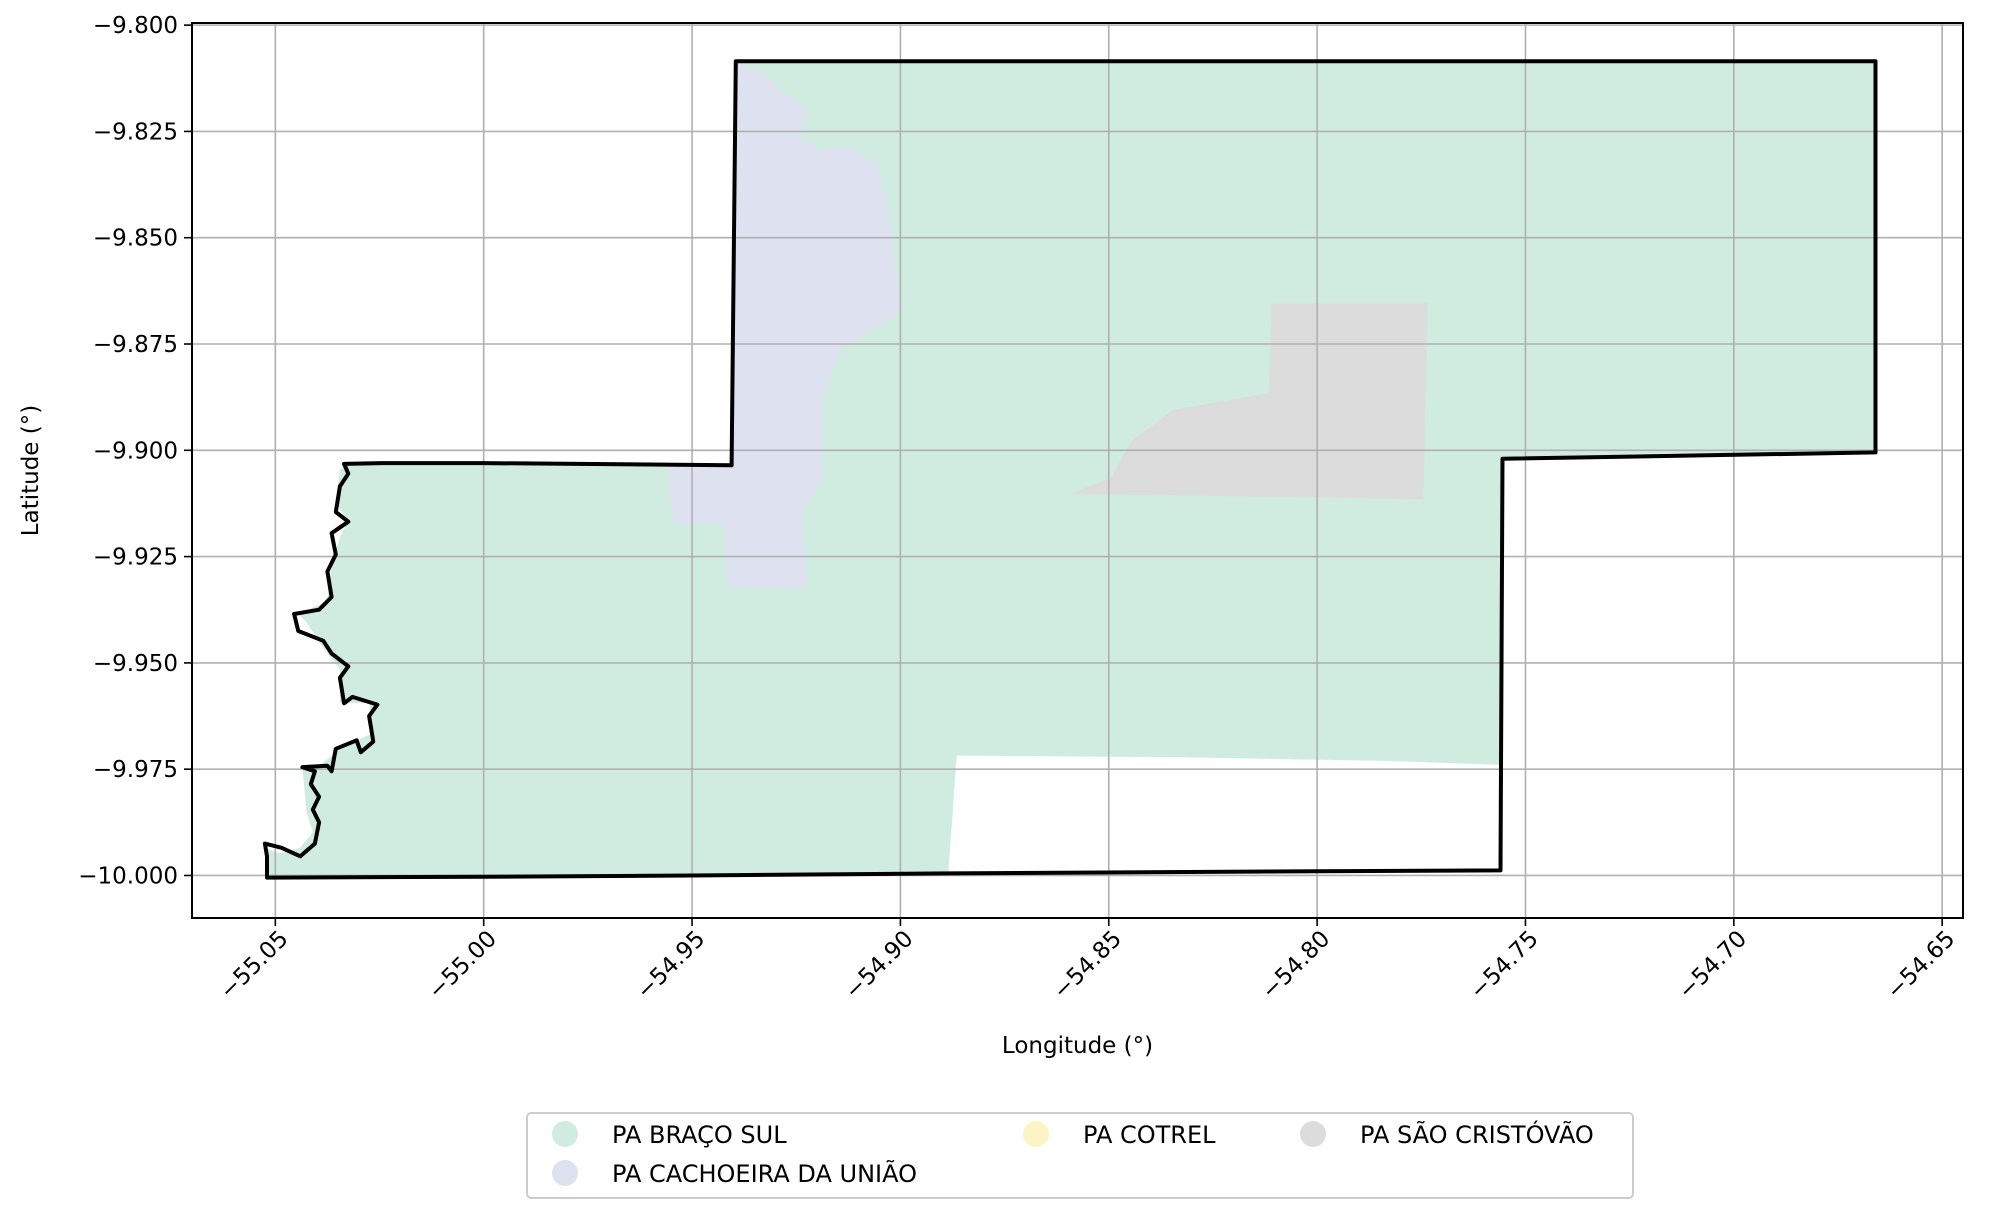 This screenshot has width=1995, height=1207. I want to click on x-tick-label: −55.00, so click(462, 965).